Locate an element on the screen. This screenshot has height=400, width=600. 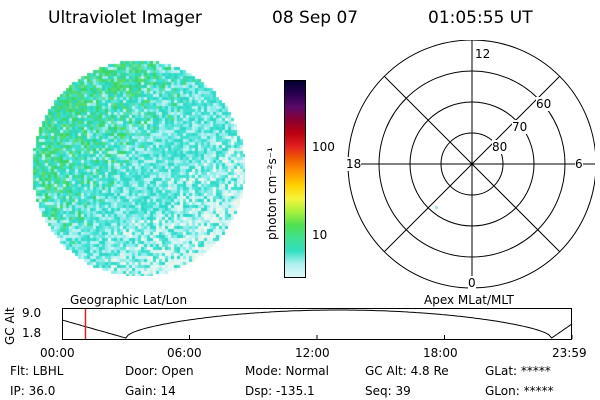
x-tick-1800: 18:00 is located at coordinates (440, 353).